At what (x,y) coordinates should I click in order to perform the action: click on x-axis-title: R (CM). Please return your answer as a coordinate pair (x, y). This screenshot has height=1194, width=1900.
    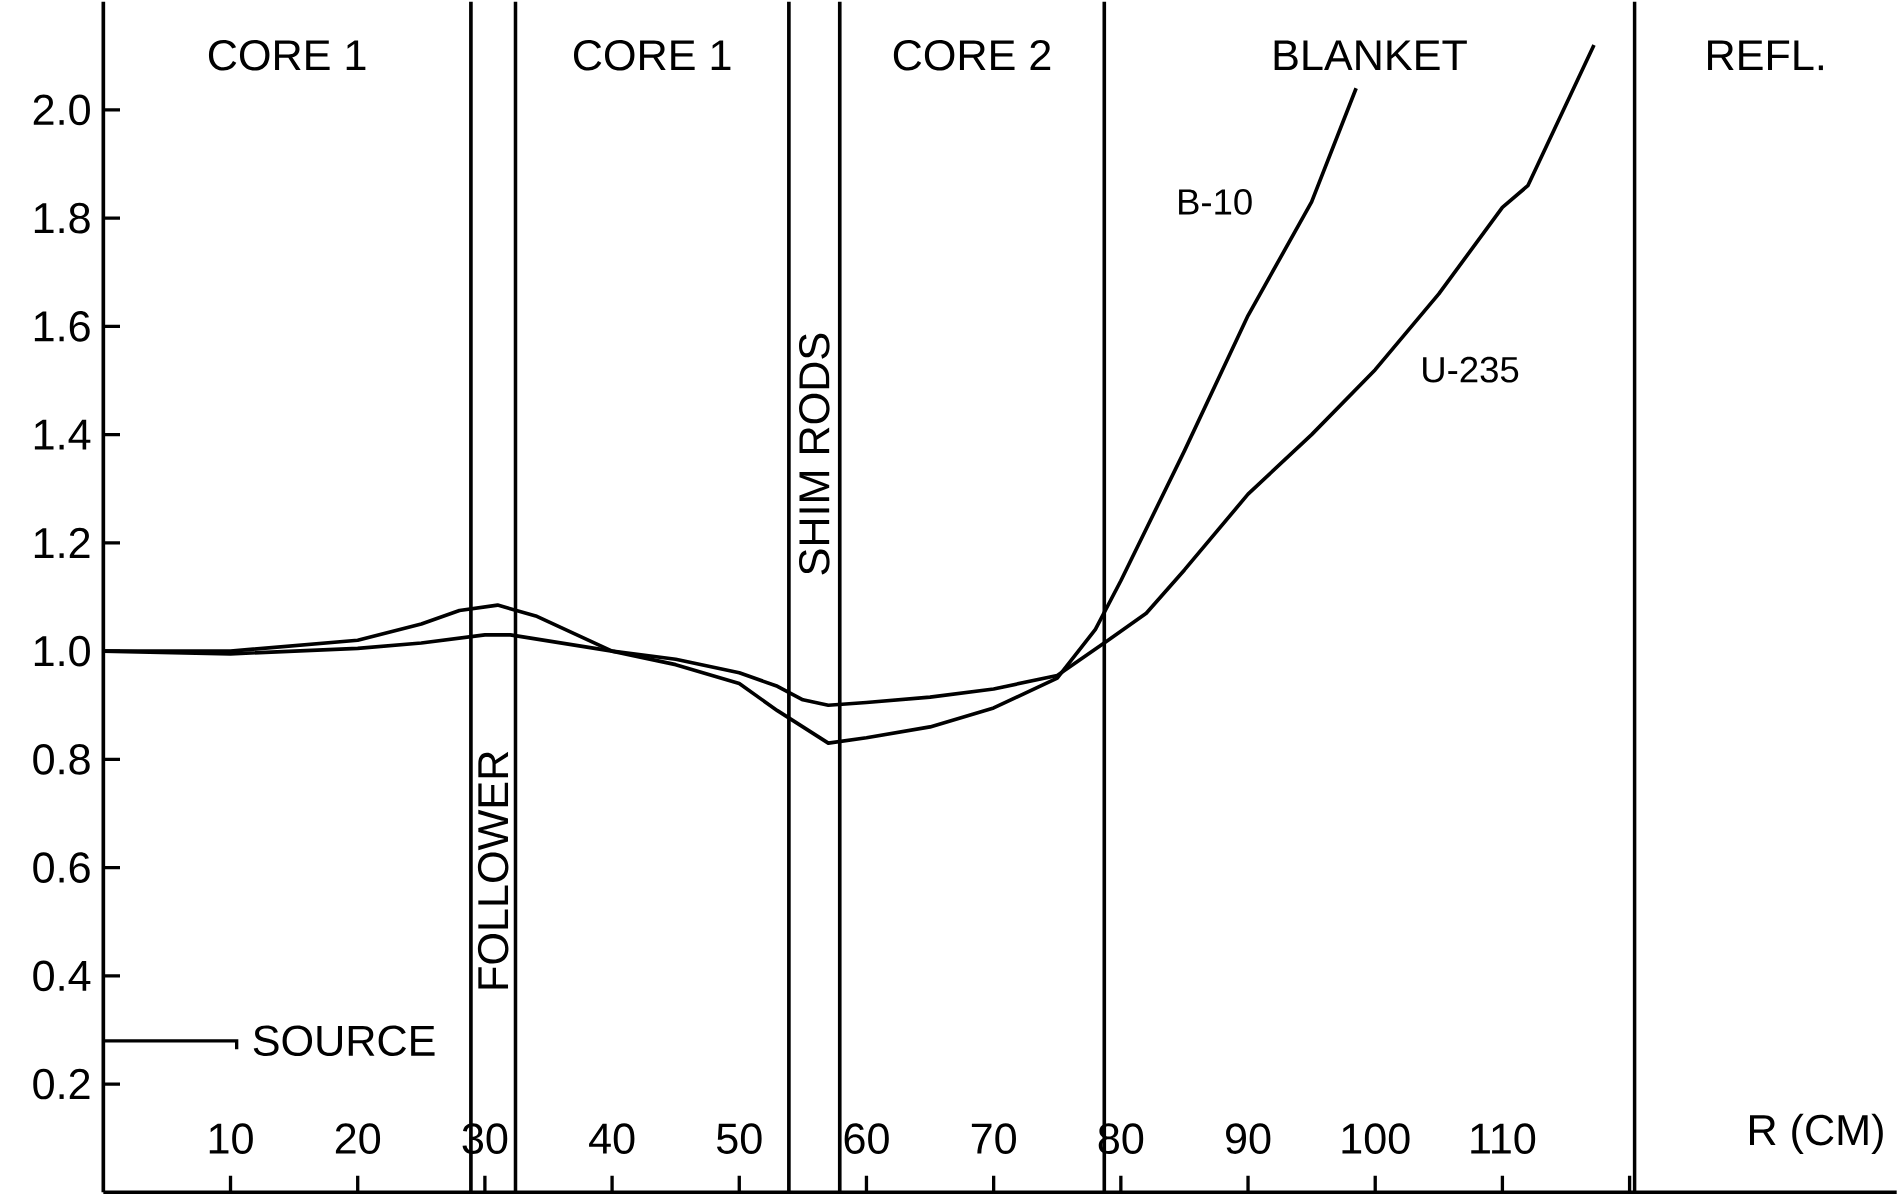
    Looking at the image, I should click on (1816, 1133).